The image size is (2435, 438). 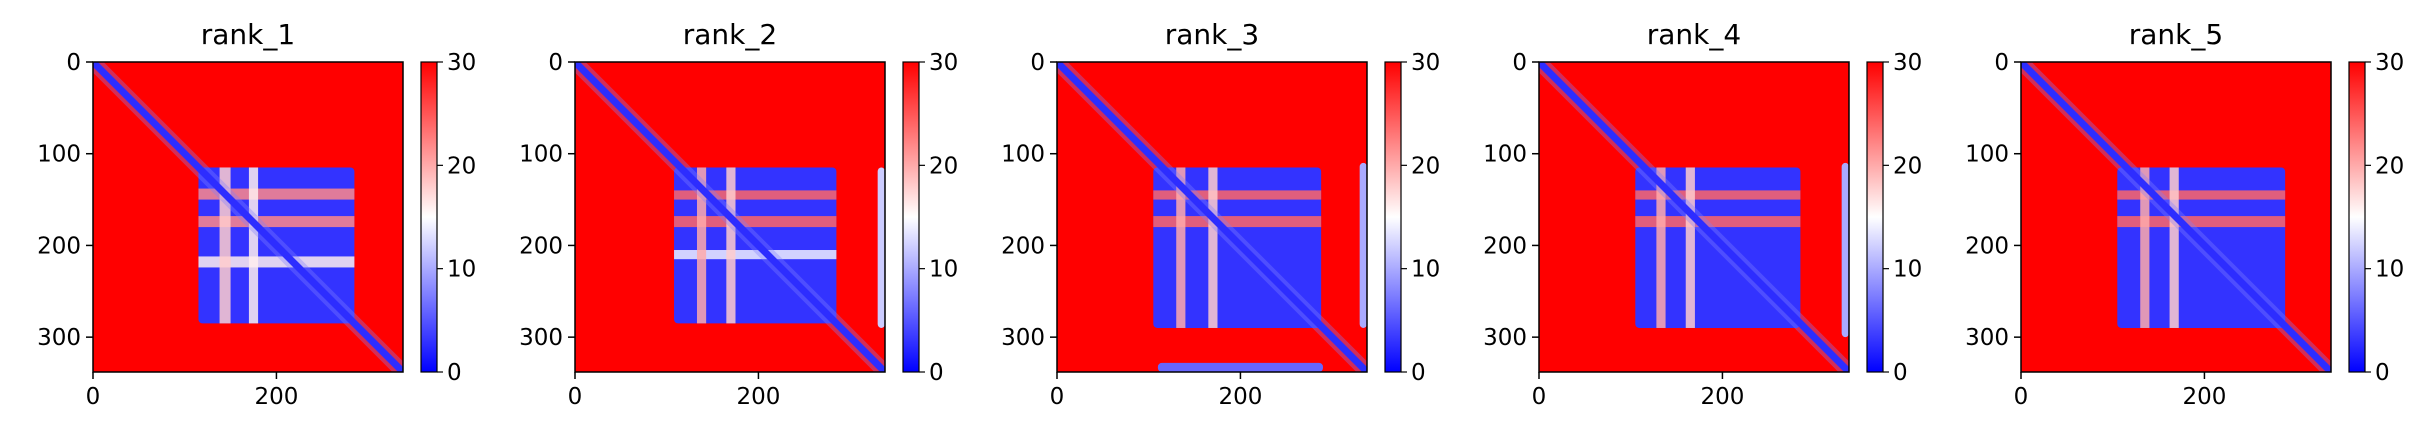 I want to click on chart-title: rank_3, so click(x=1212, y=34).